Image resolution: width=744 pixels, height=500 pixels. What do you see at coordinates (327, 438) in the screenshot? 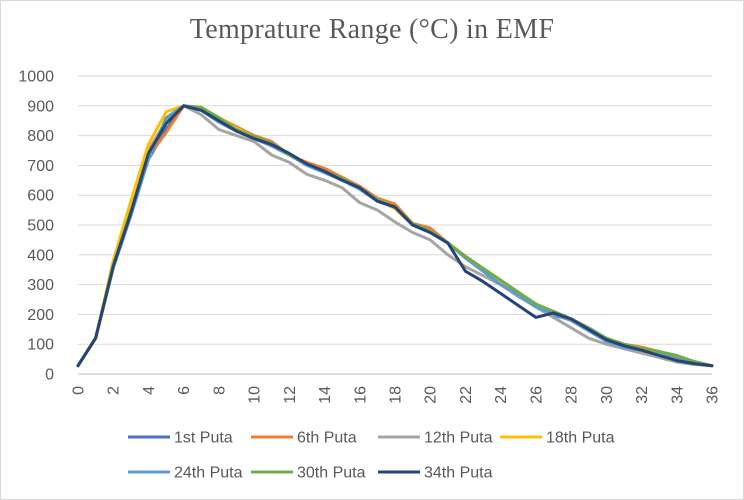
I see `legend-label-6th-puta: 6th Puta` at bounding box center [327, 438].